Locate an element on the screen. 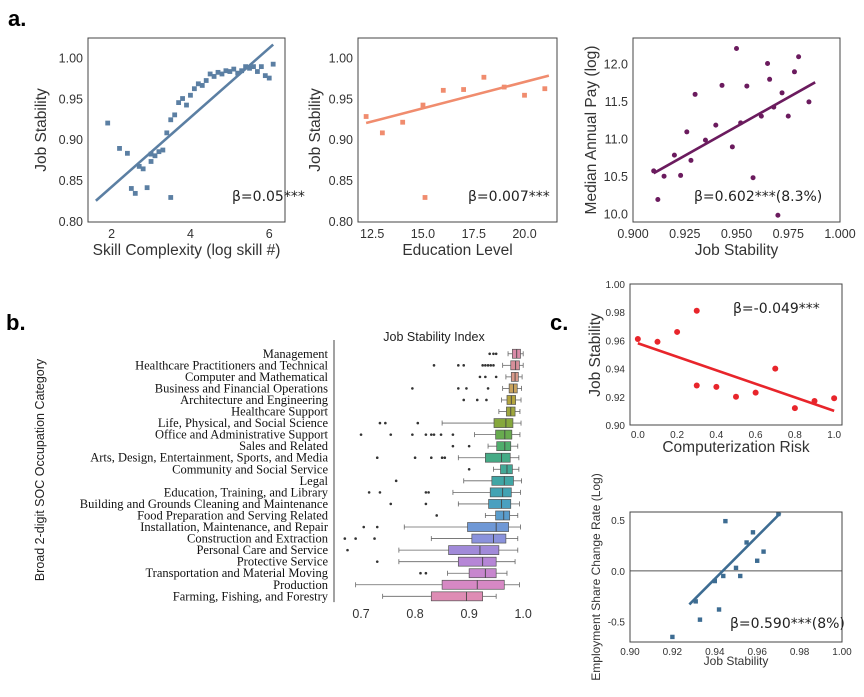  beta-annotation: β=0.602***(8.3%) is located at coordinates (758, 197).